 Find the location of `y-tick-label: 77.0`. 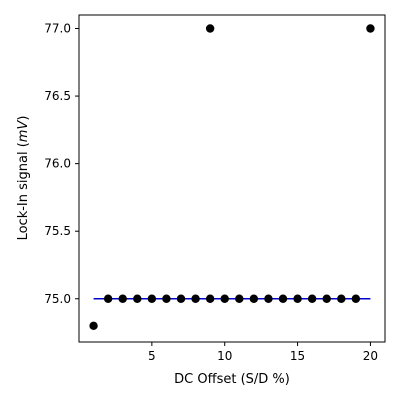

y-tick-label: 77.0 is located at coordinates (57, 29).